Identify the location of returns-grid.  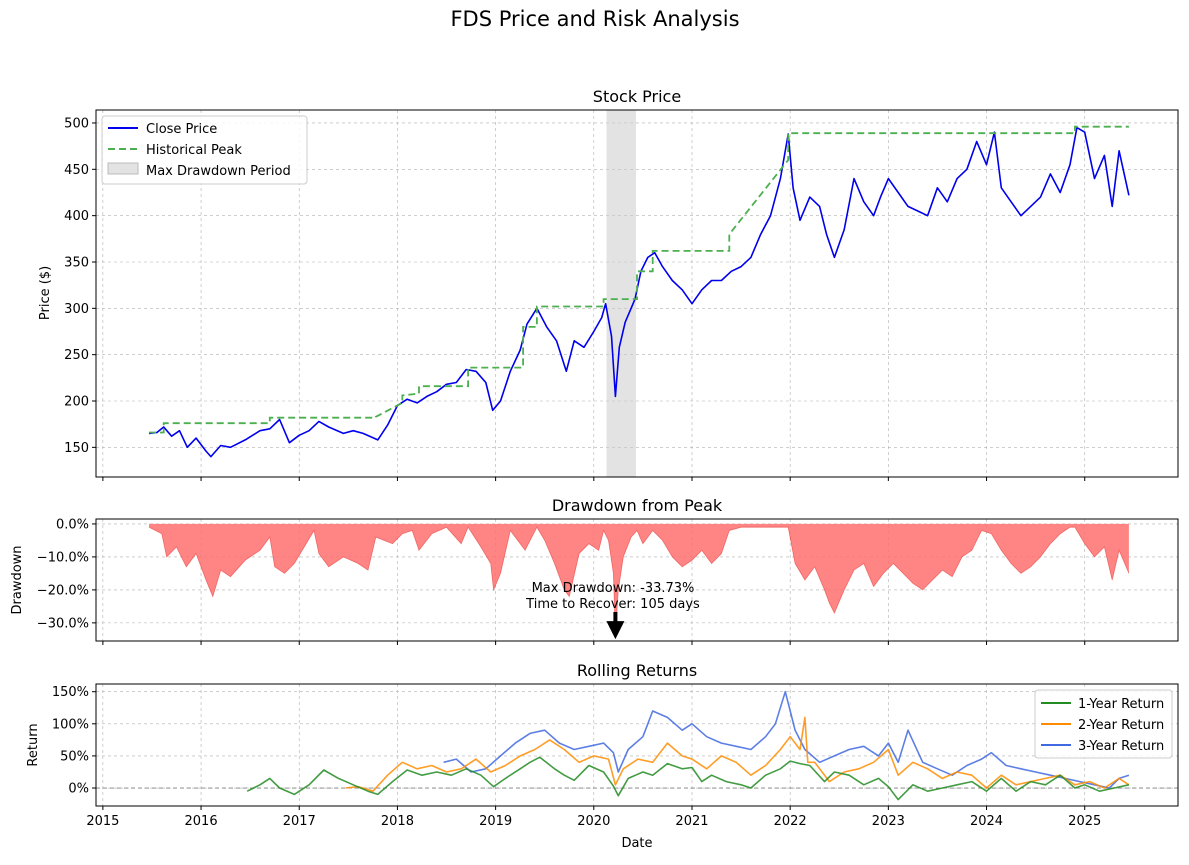
(637, 745).